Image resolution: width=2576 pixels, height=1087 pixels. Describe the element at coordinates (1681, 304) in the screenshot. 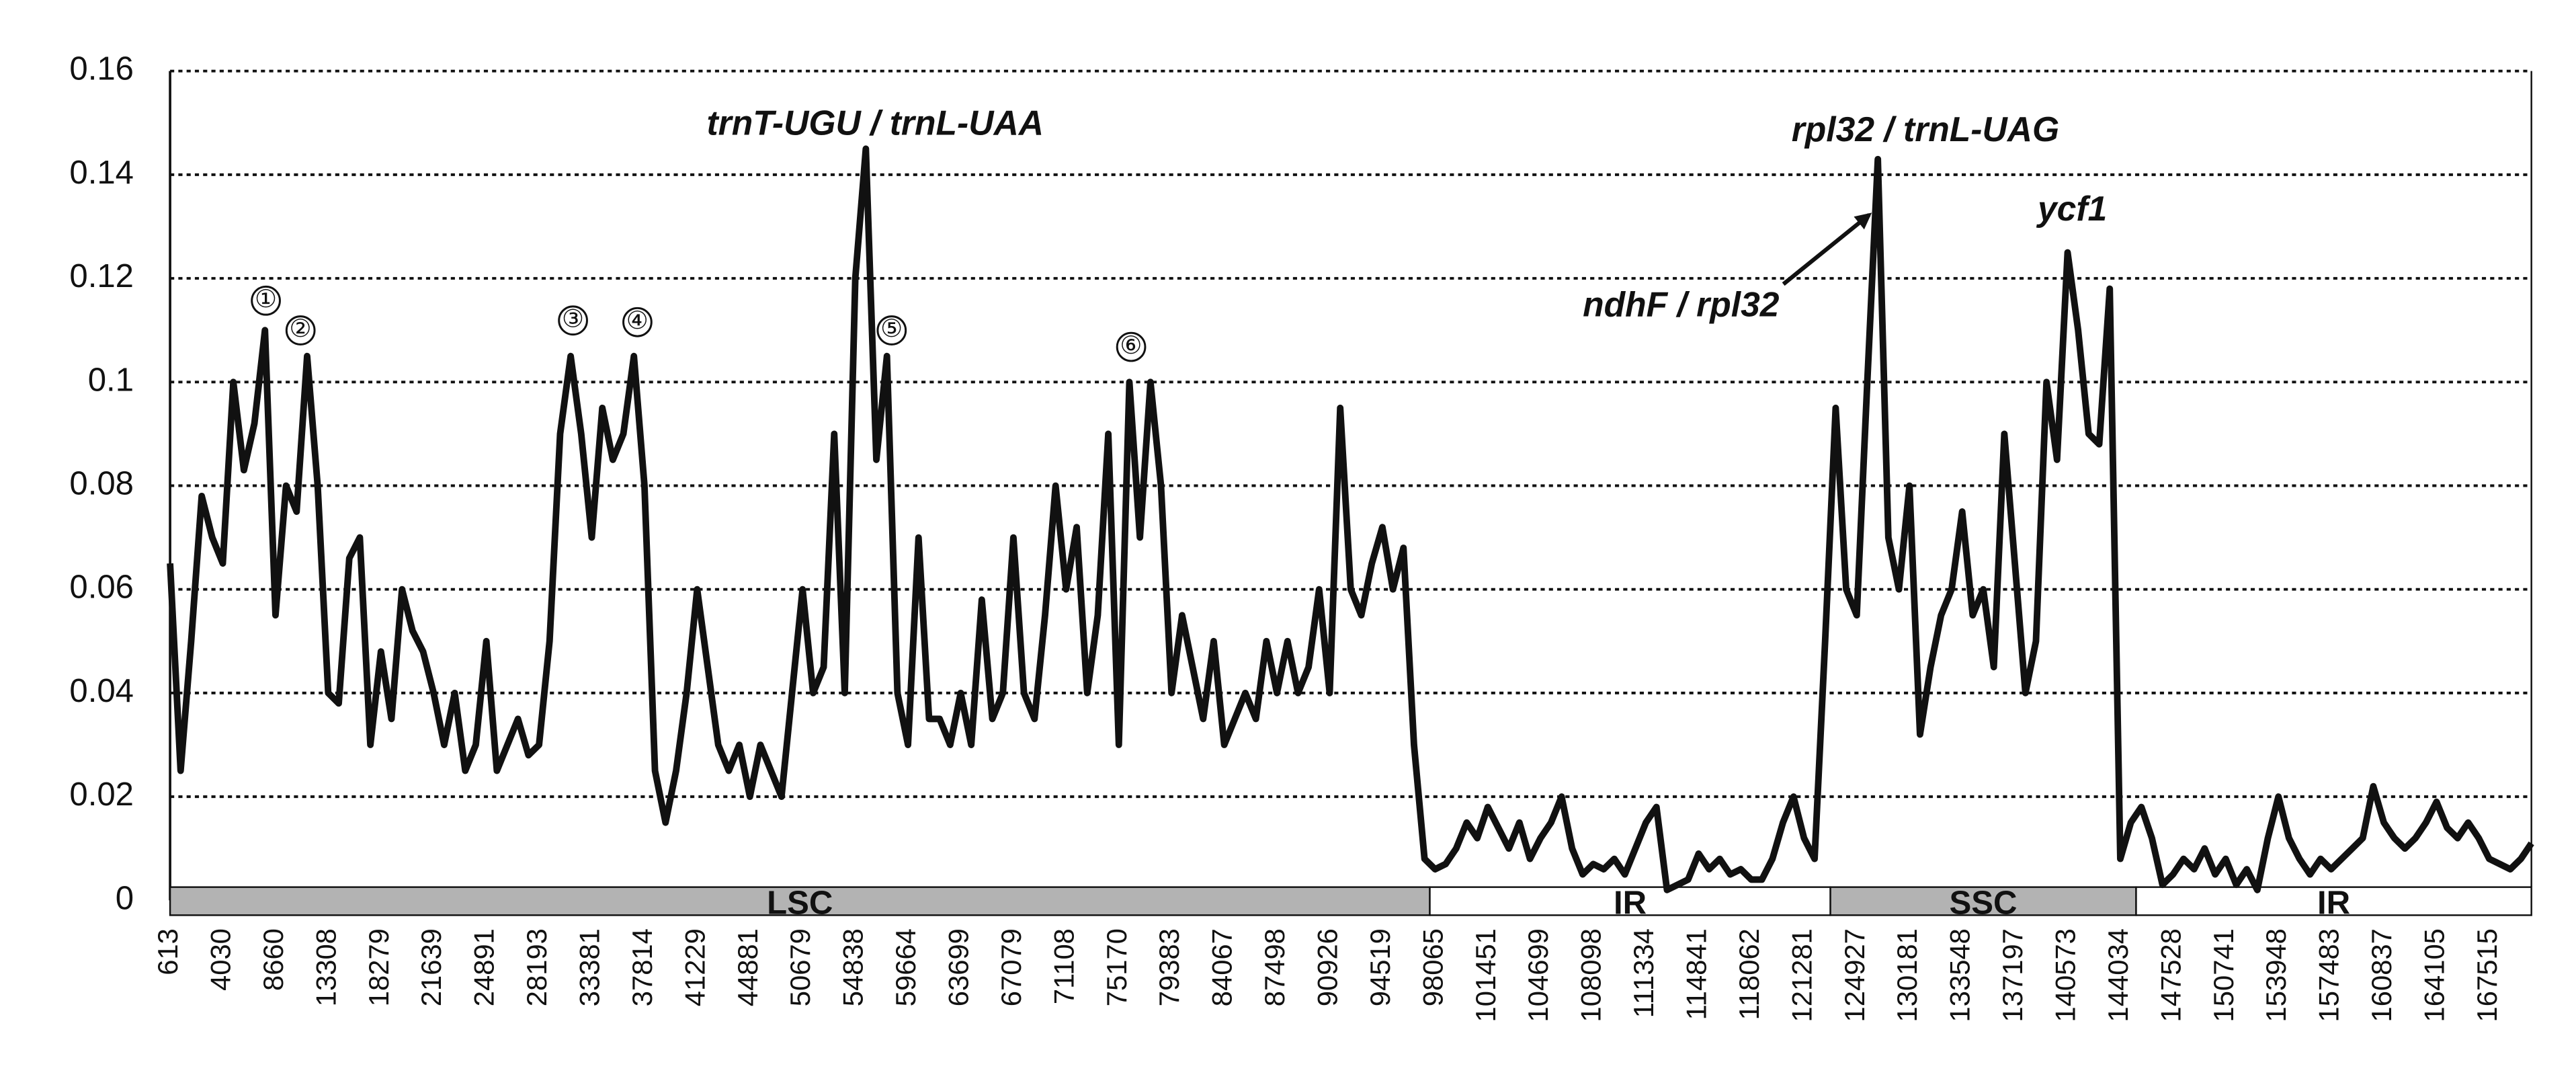

I see `annotation: ndhF / rpl32` at that location.